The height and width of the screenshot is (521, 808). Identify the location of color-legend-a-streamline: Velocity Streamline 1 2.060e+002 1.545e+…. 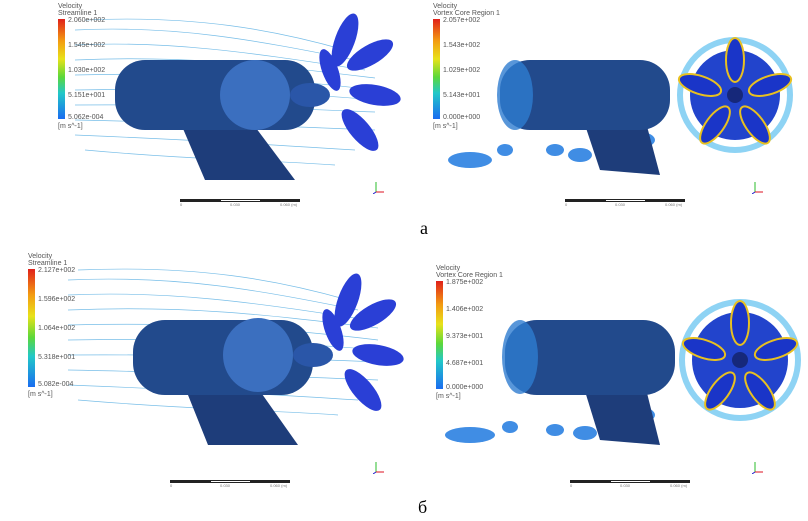
(88, 68).